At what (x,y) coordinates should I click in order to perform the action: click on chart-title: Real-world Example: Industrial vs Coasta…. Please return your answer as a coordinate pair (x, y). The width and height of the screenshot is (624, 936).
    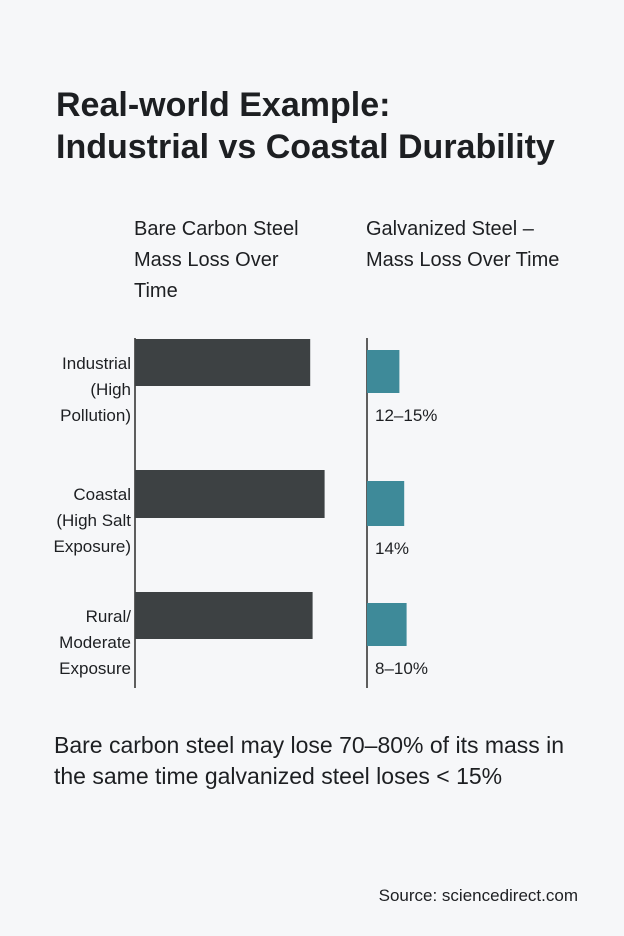
    Looking at the image, I should click on (326, 126).